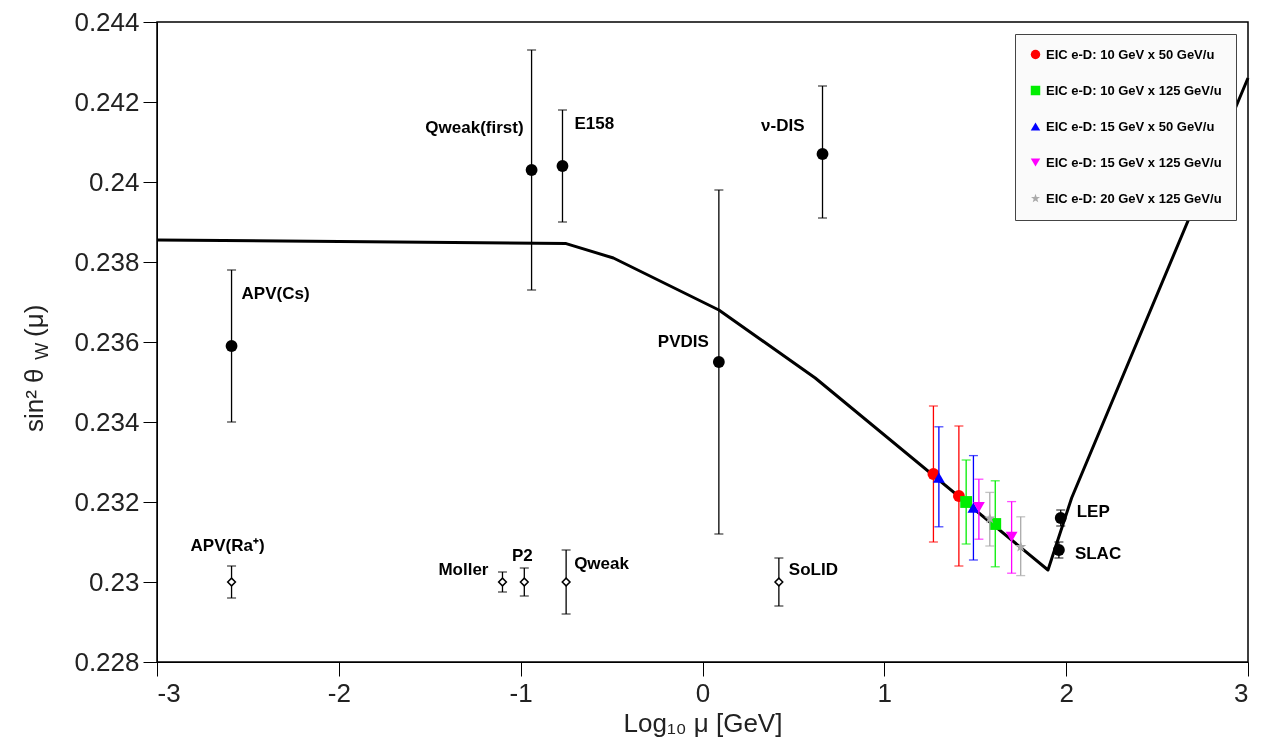  I want to click on annotation: APV(Ra⁺), so click(227, 545).